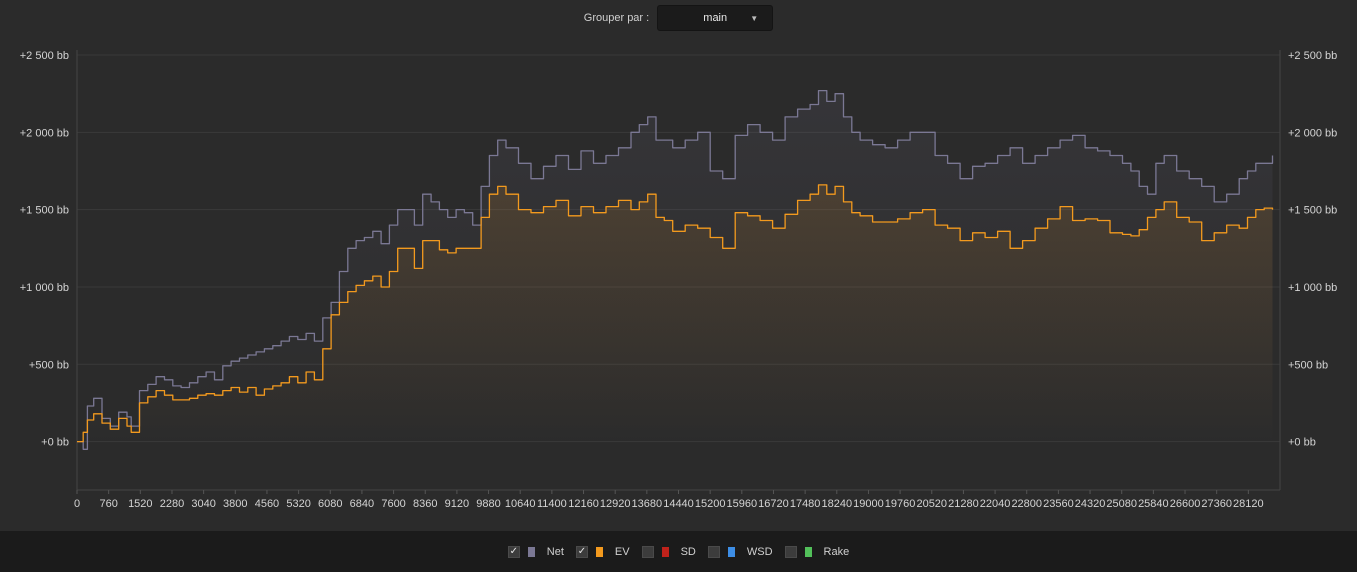 This screenshot has width=1357, height=572. Describe the element at coordinates (759, 551) in the screenshot. I see `wsd-label: WSD` at that location.